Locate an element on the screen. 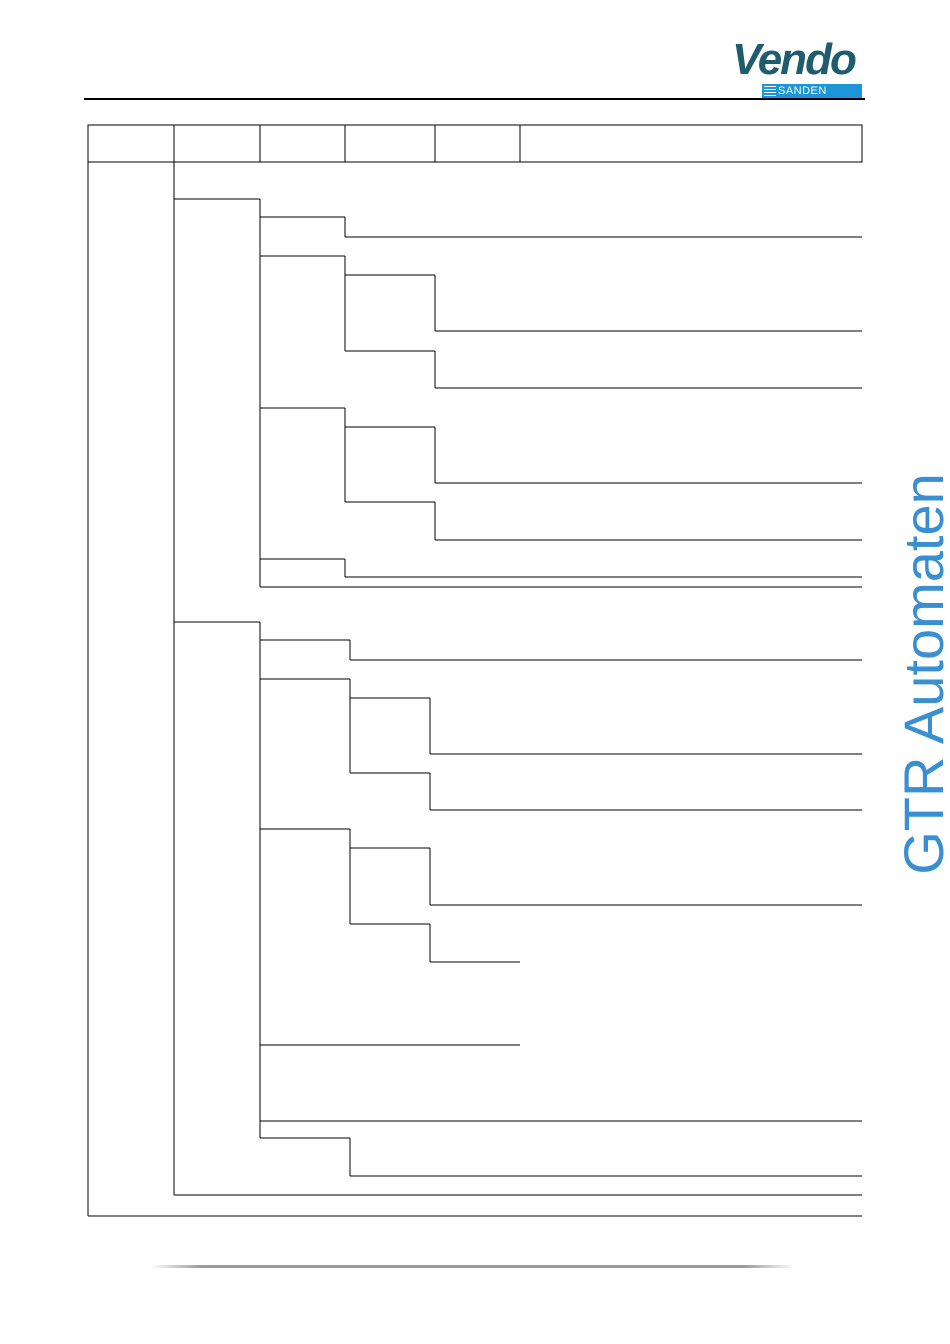 The image size is (950, 1344). header-frame is located at coordinates (475, 143).